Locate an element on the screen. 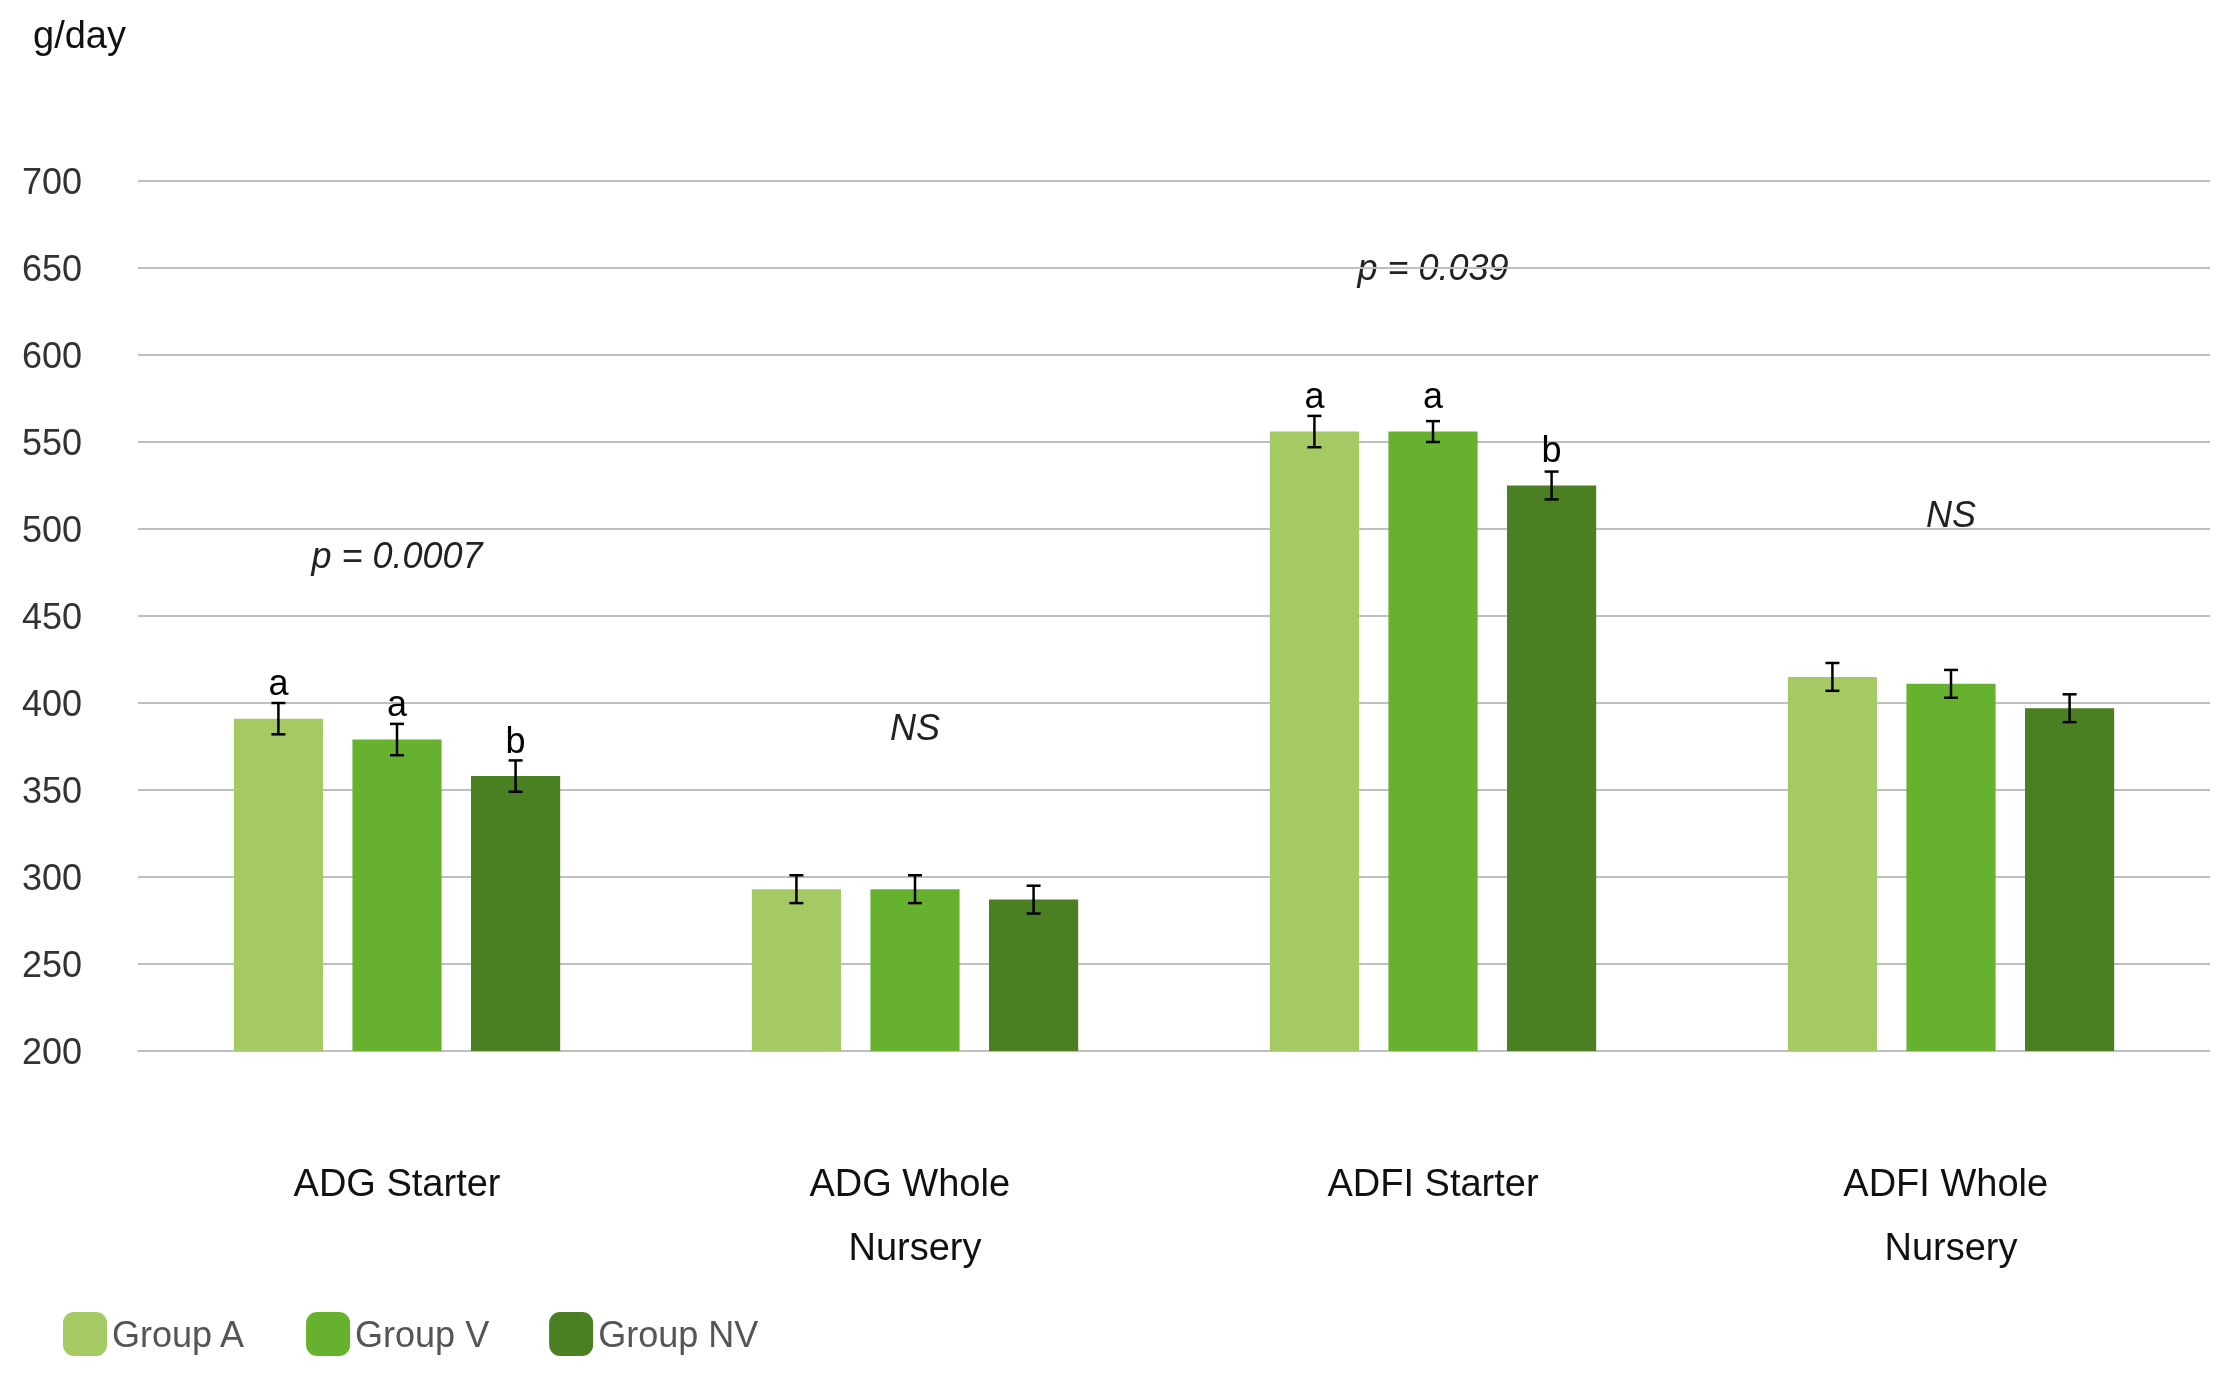  y-tick-label: 350 is located at coordinates (51, 790).